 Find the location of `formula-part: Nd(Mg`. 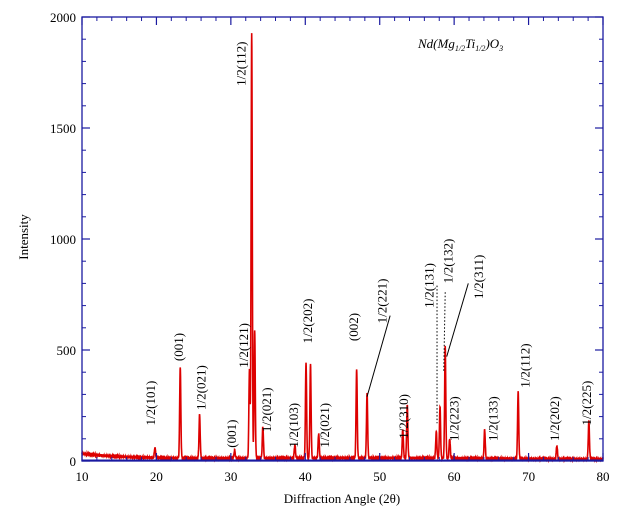

formula-part: Nd(Mg is located at coordinates (436, 43).